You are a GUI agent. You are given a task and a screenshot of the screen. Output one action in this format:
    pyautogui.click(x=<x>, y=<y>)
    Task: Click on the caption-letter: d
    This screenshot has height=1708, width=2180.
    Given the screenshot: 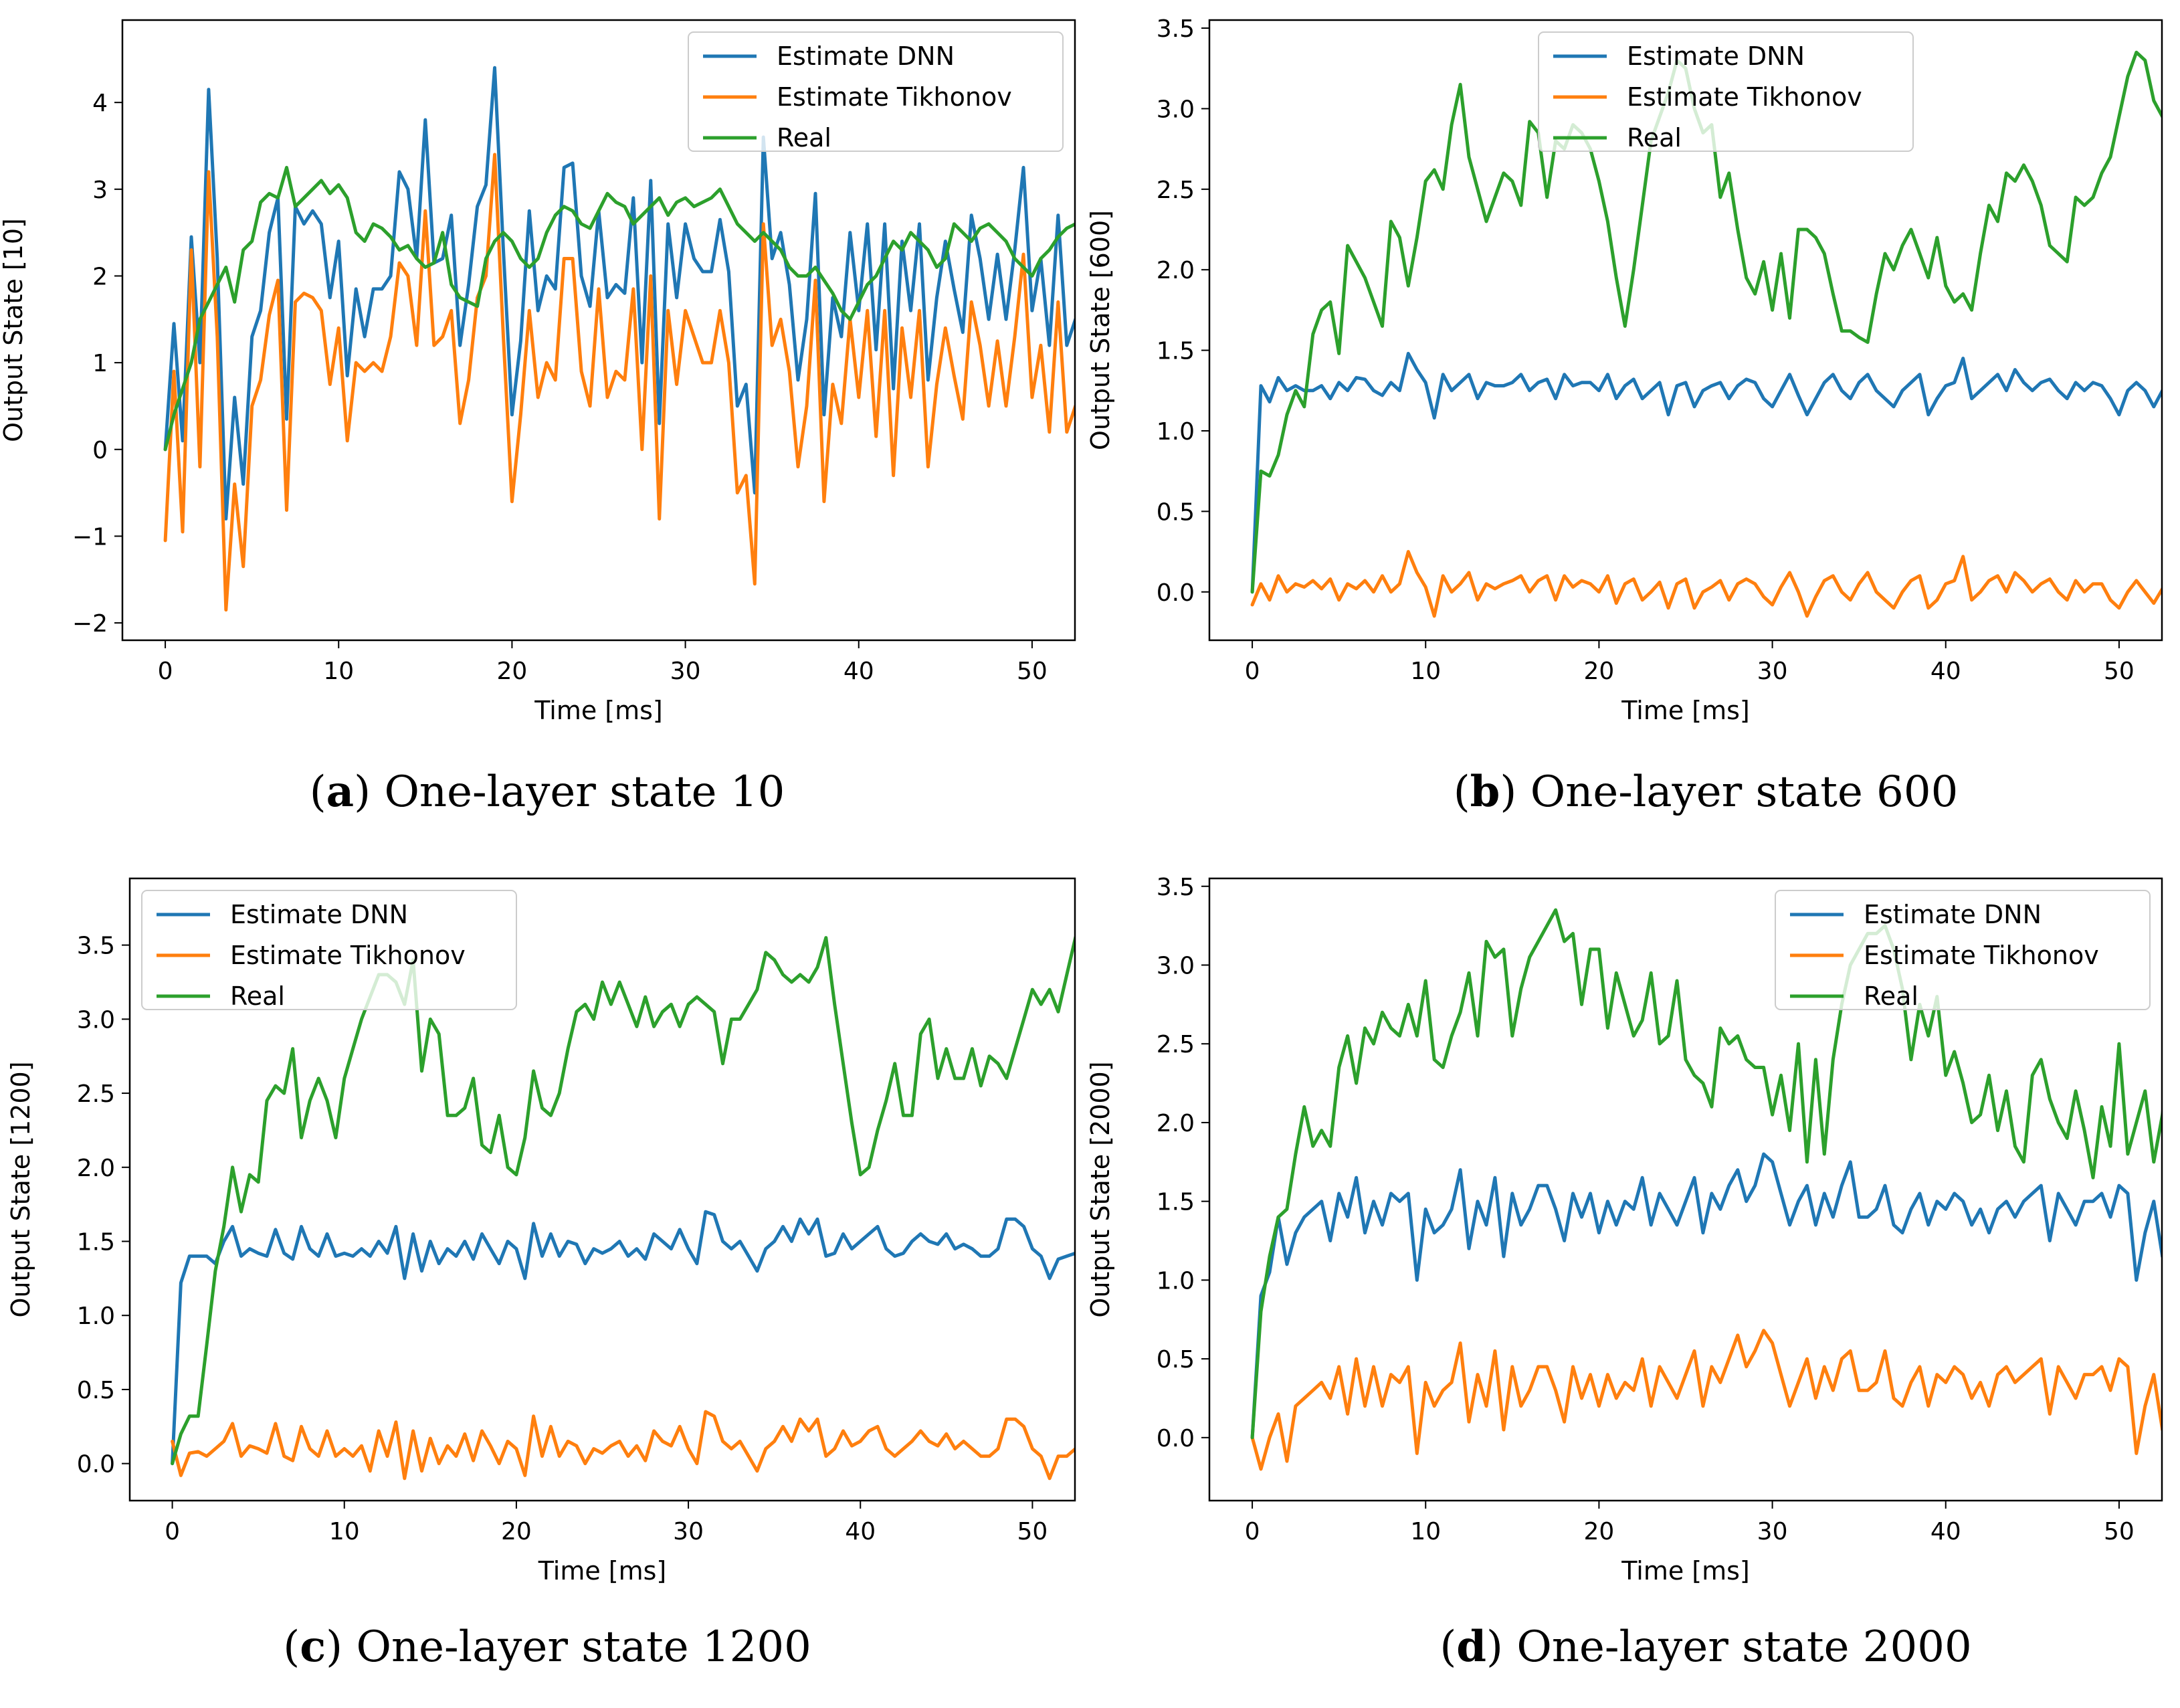 What is the action you would take?
    pyautogui.click(x=1471, y=1647)
    